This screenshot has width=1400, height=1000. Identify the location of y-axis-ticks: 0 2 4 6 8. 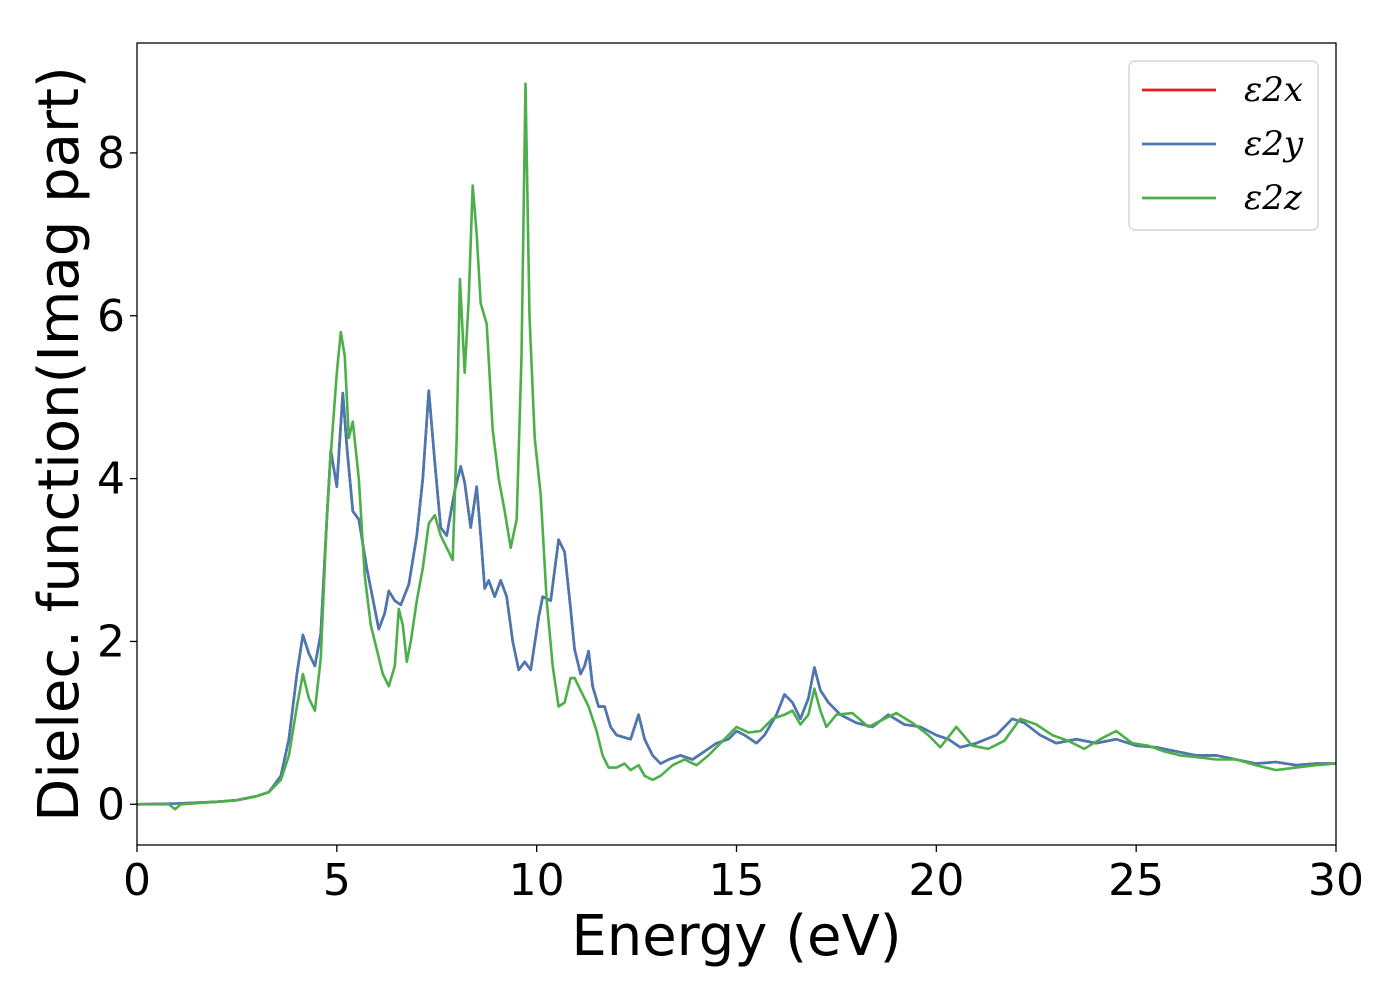
(117, 479).